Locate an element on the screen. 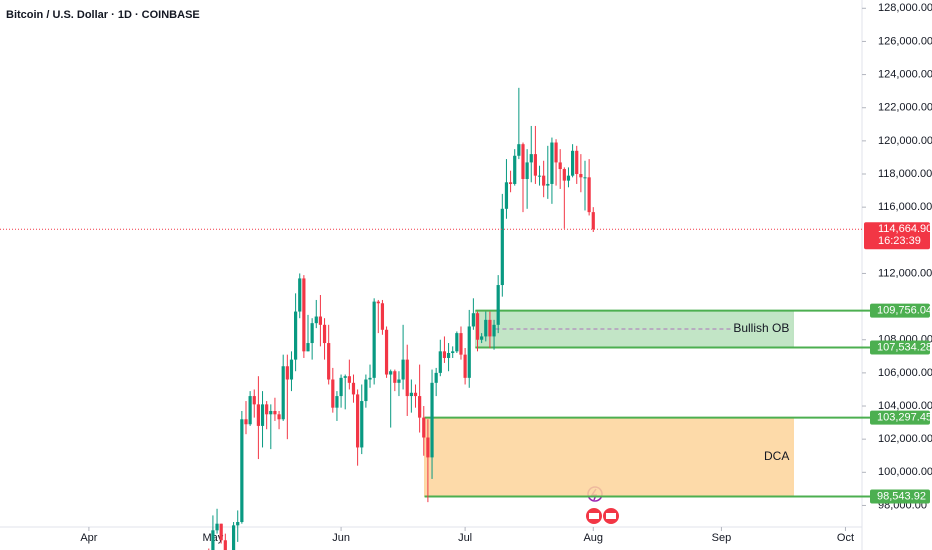 This screenshot has height=550, width=932. y-tick-label: 126,000.00 is located at coordinates (905, 41).